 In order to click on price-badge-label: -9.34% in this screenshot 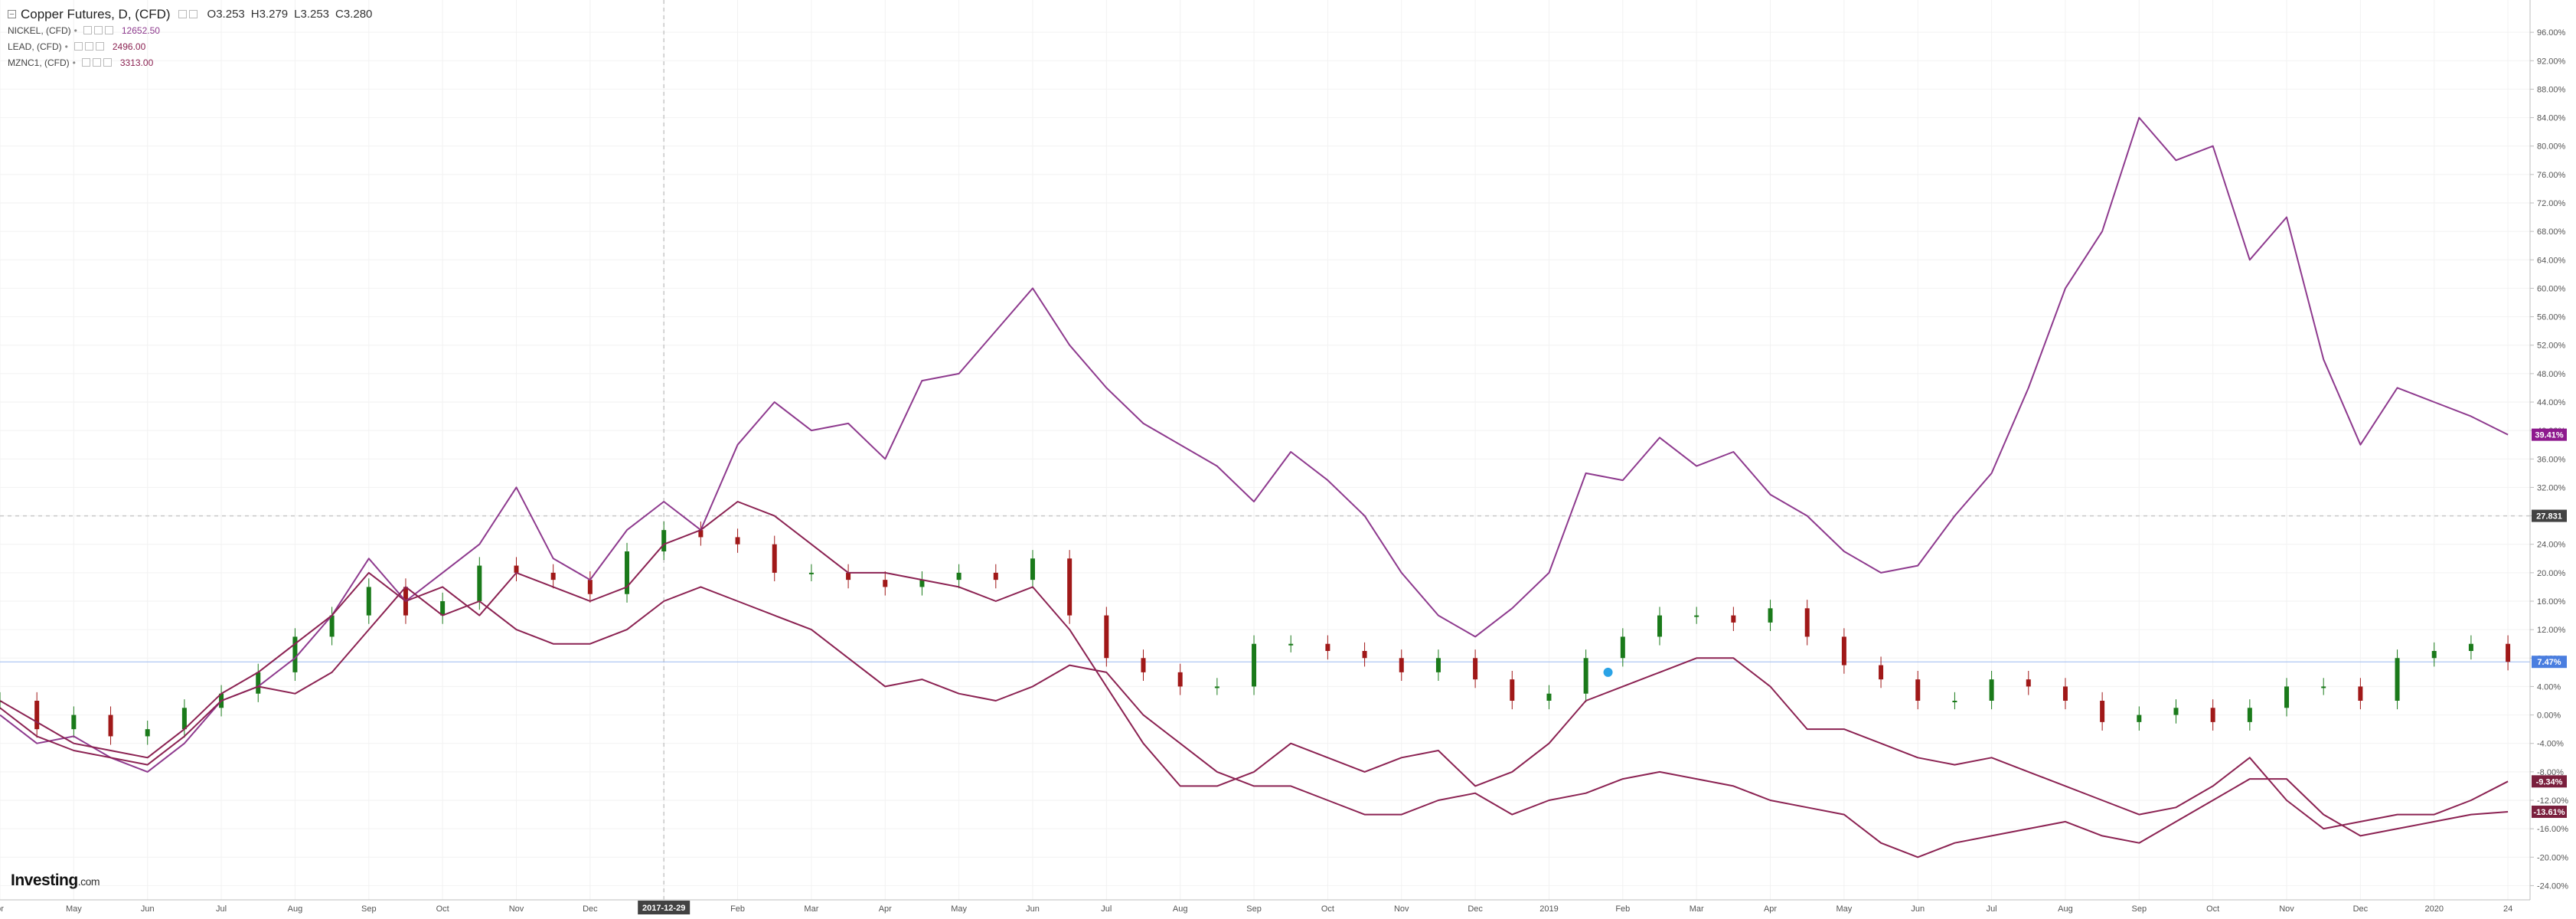, I will do `click(2549, 782)`.